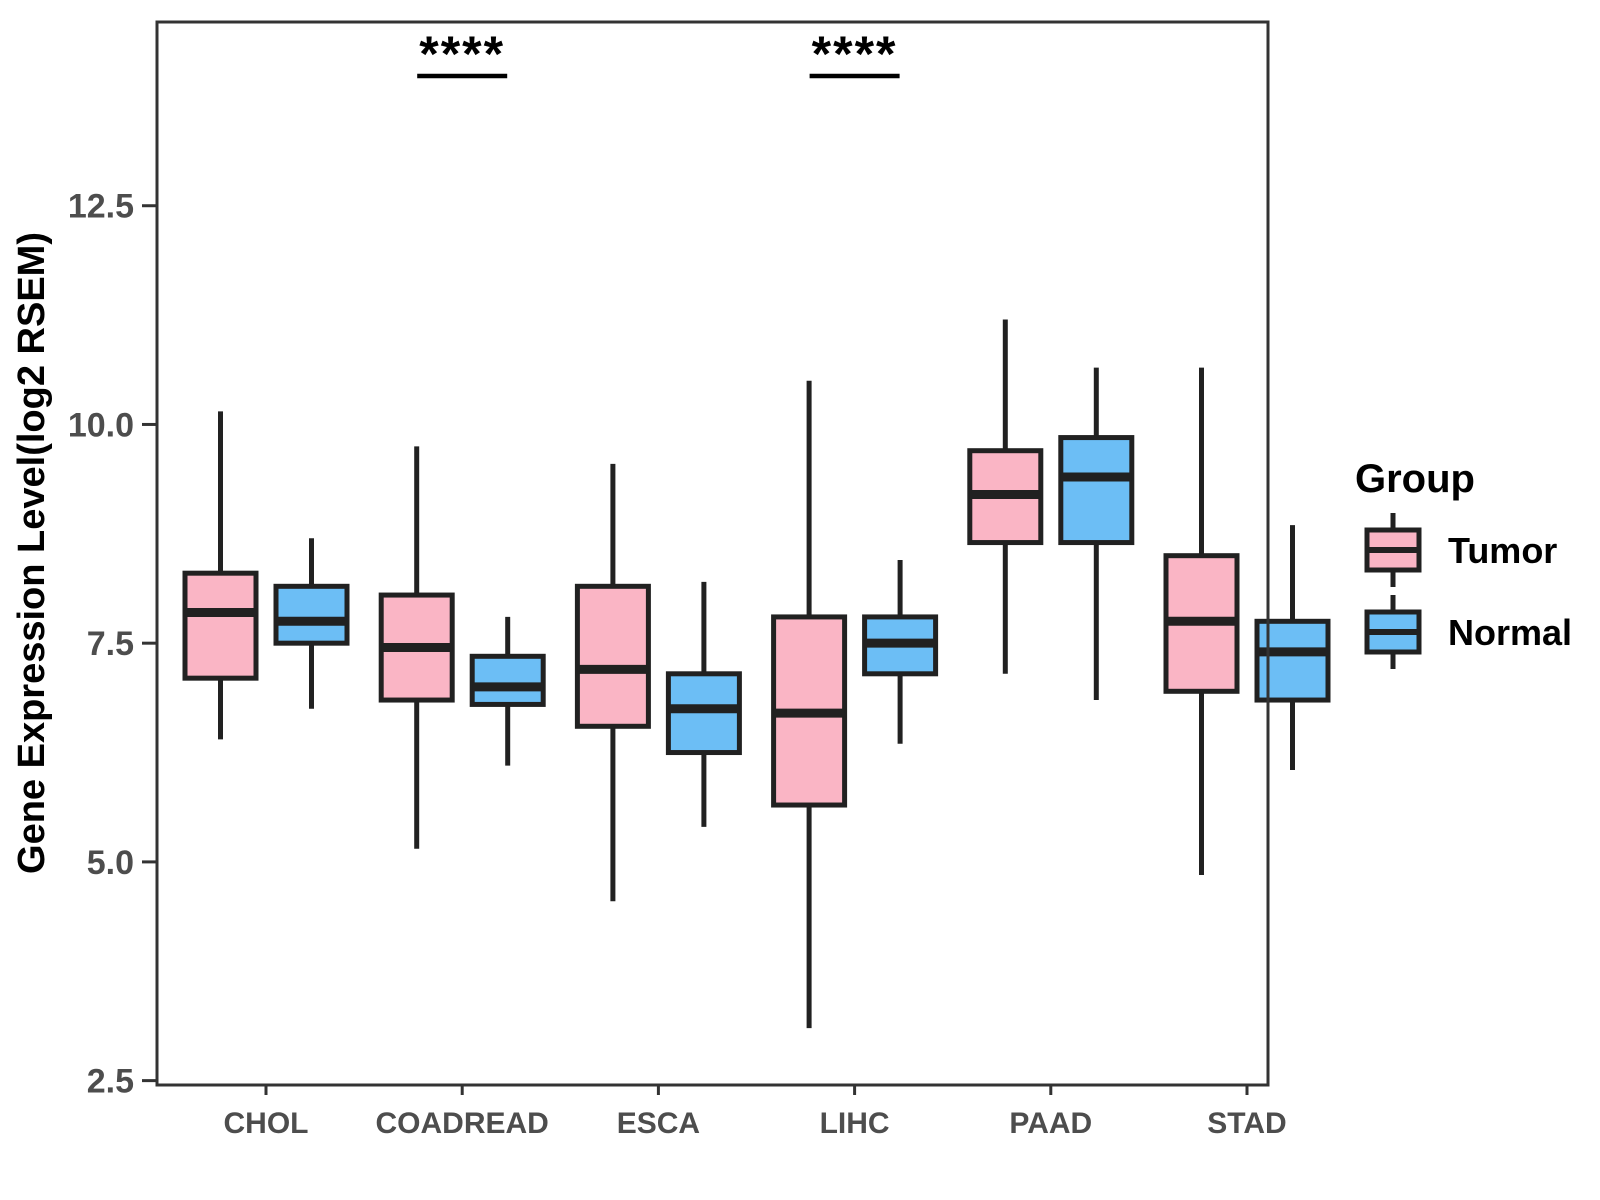 The width and height of the screenshot is (1600, 1200). I want to click on y-tick-label-10.0: 10.0, so click(101, 425).